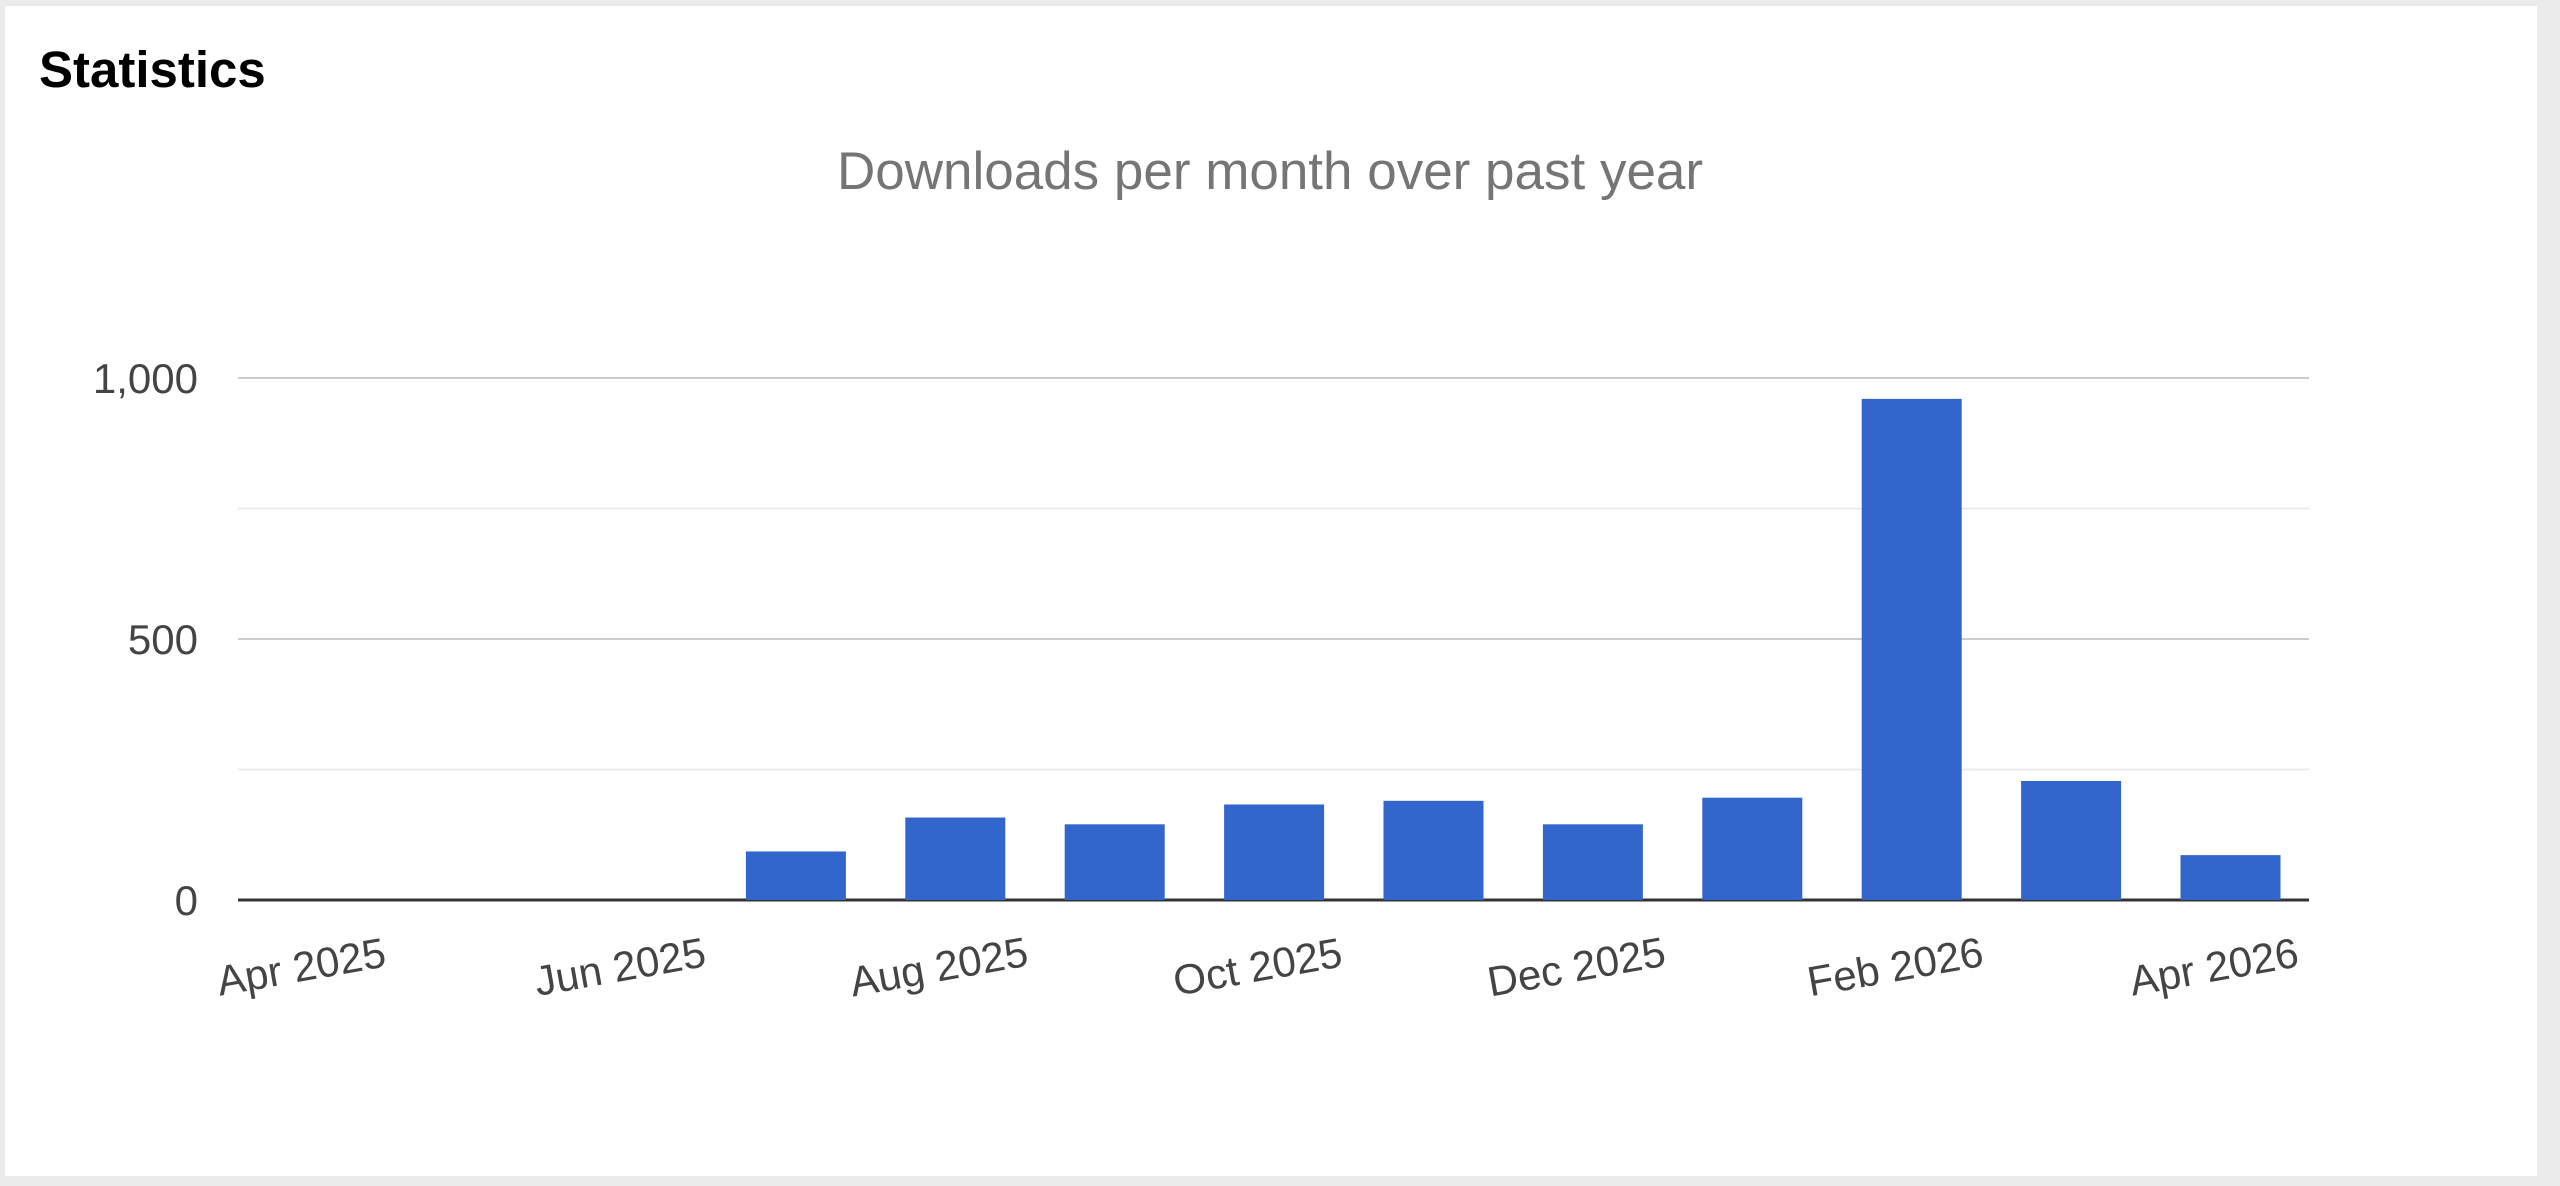  I want to click on x-tick-label: Oct 2025, so click(1258, 967).